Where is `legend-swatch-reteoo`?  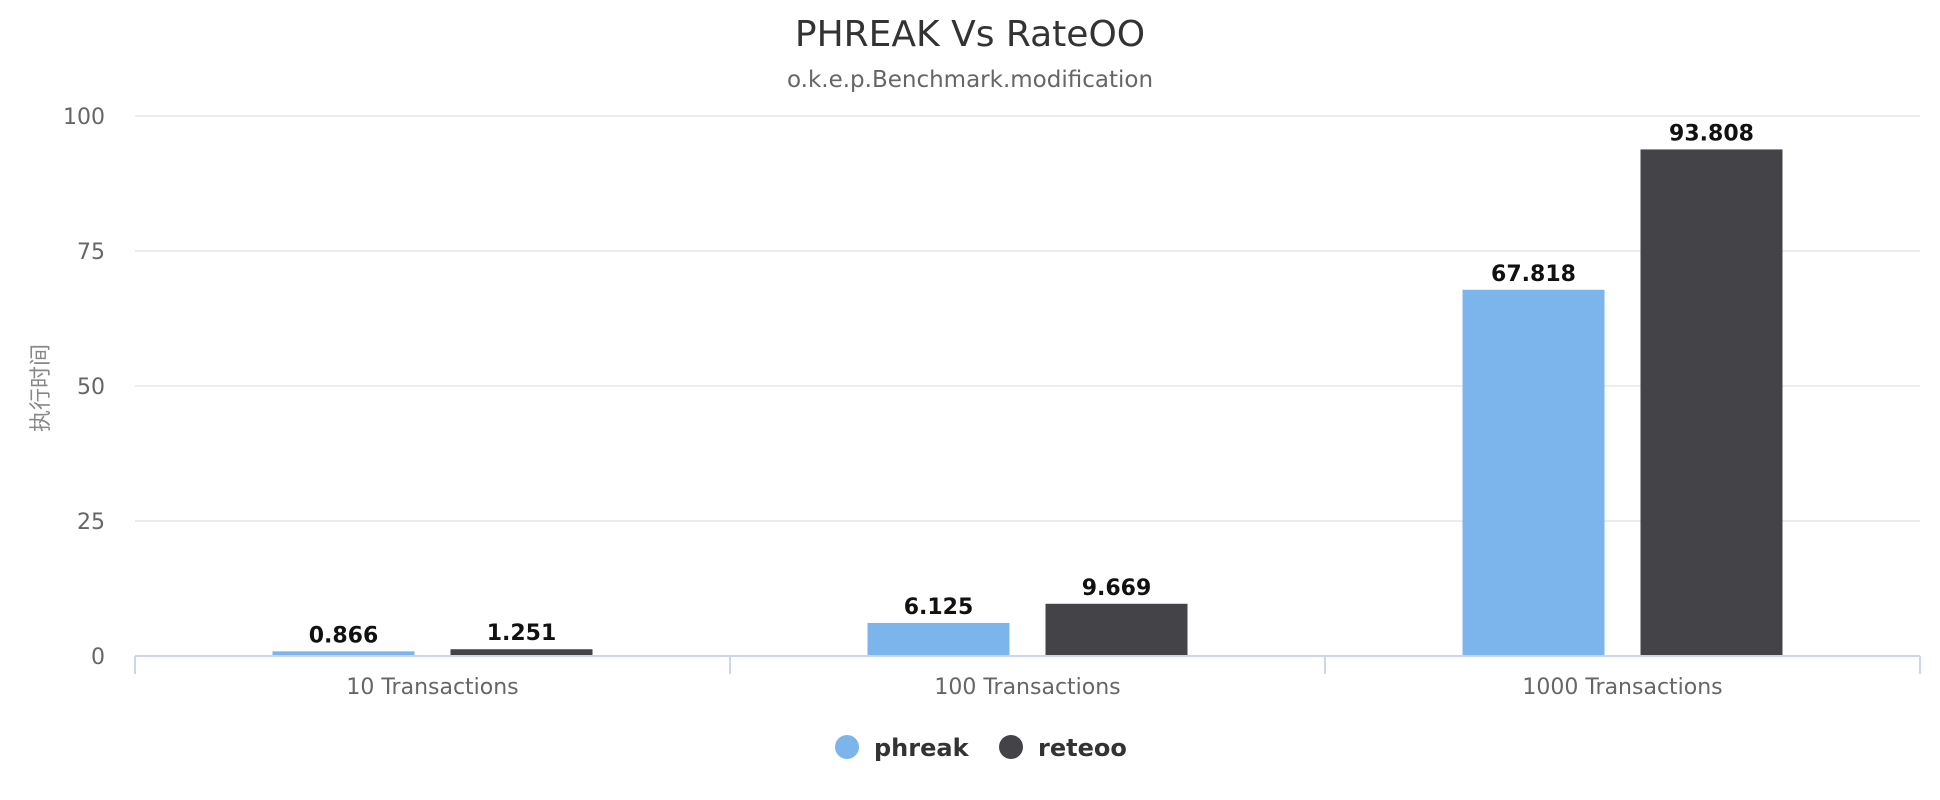 legend-swatch-reteoo is located at coordinates (1011, 747).